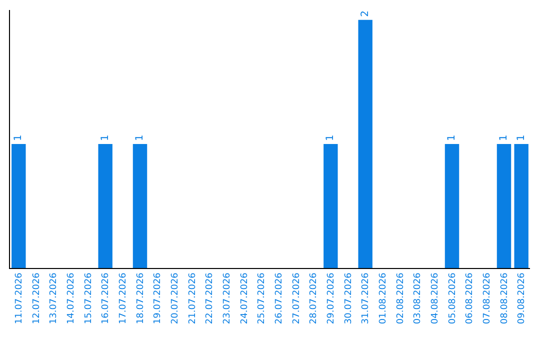 This screenshot has height=340, width=540. Describe the element at coordinates (470, 298) in the screenshot. I see `x-tick-label: 06.08.2026` at that location.